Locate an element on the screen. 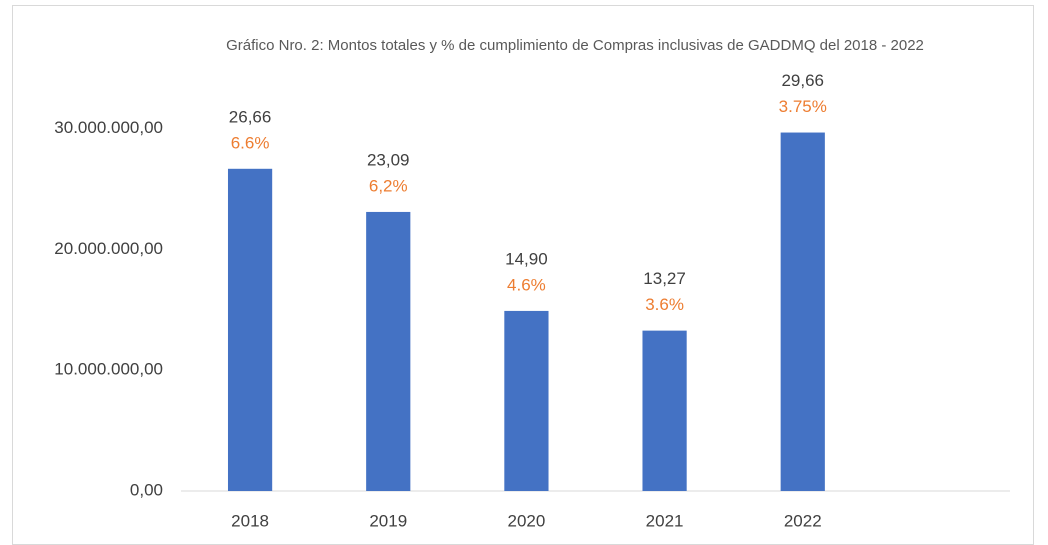 This screenshot has height=545, width=1048. x-tick-label: 2020 is located at coordinates (527, 520).